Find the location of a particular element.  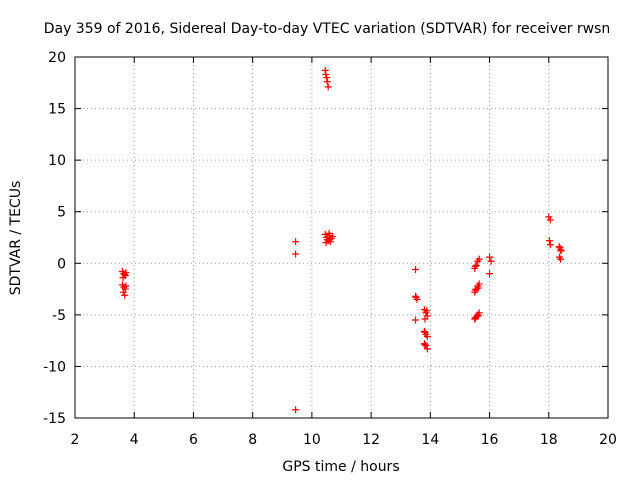

x-tick-label: 16 is located at coordinates (490, 440).